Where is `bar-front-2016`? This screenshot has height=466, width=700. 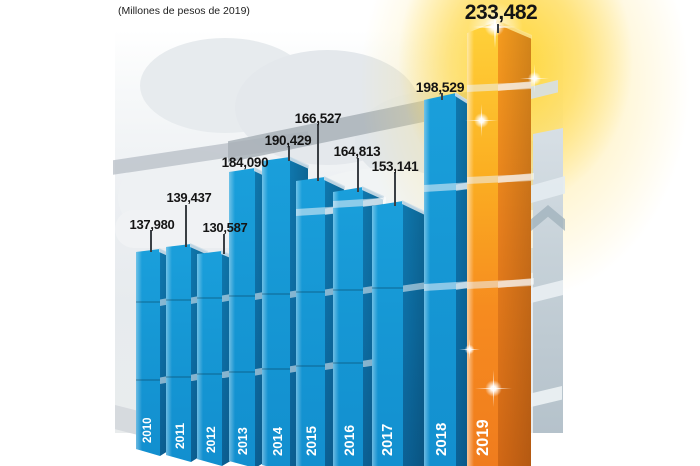
bar-front-2016 is located at coordinates (348, 326).